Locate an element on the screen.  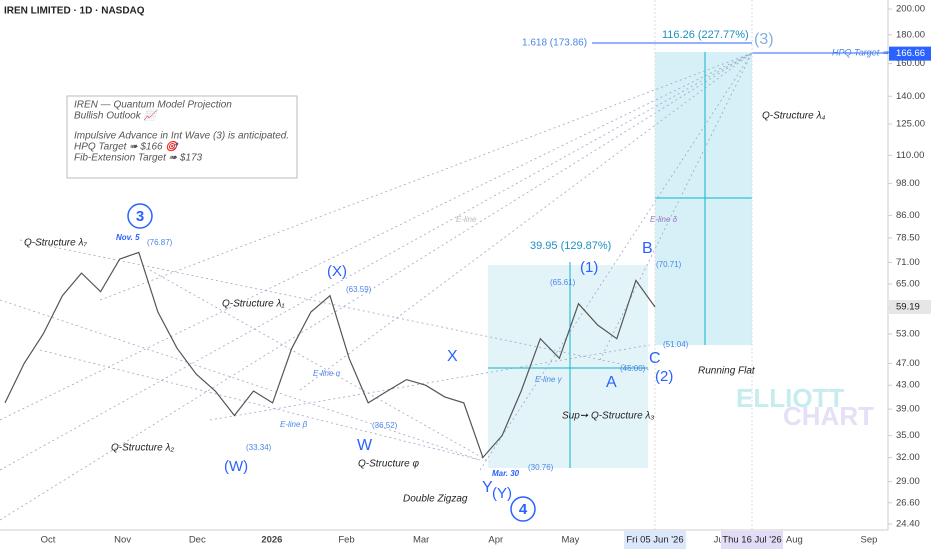
y-tick-label: 26.60 is located at coordinates (908, 502).